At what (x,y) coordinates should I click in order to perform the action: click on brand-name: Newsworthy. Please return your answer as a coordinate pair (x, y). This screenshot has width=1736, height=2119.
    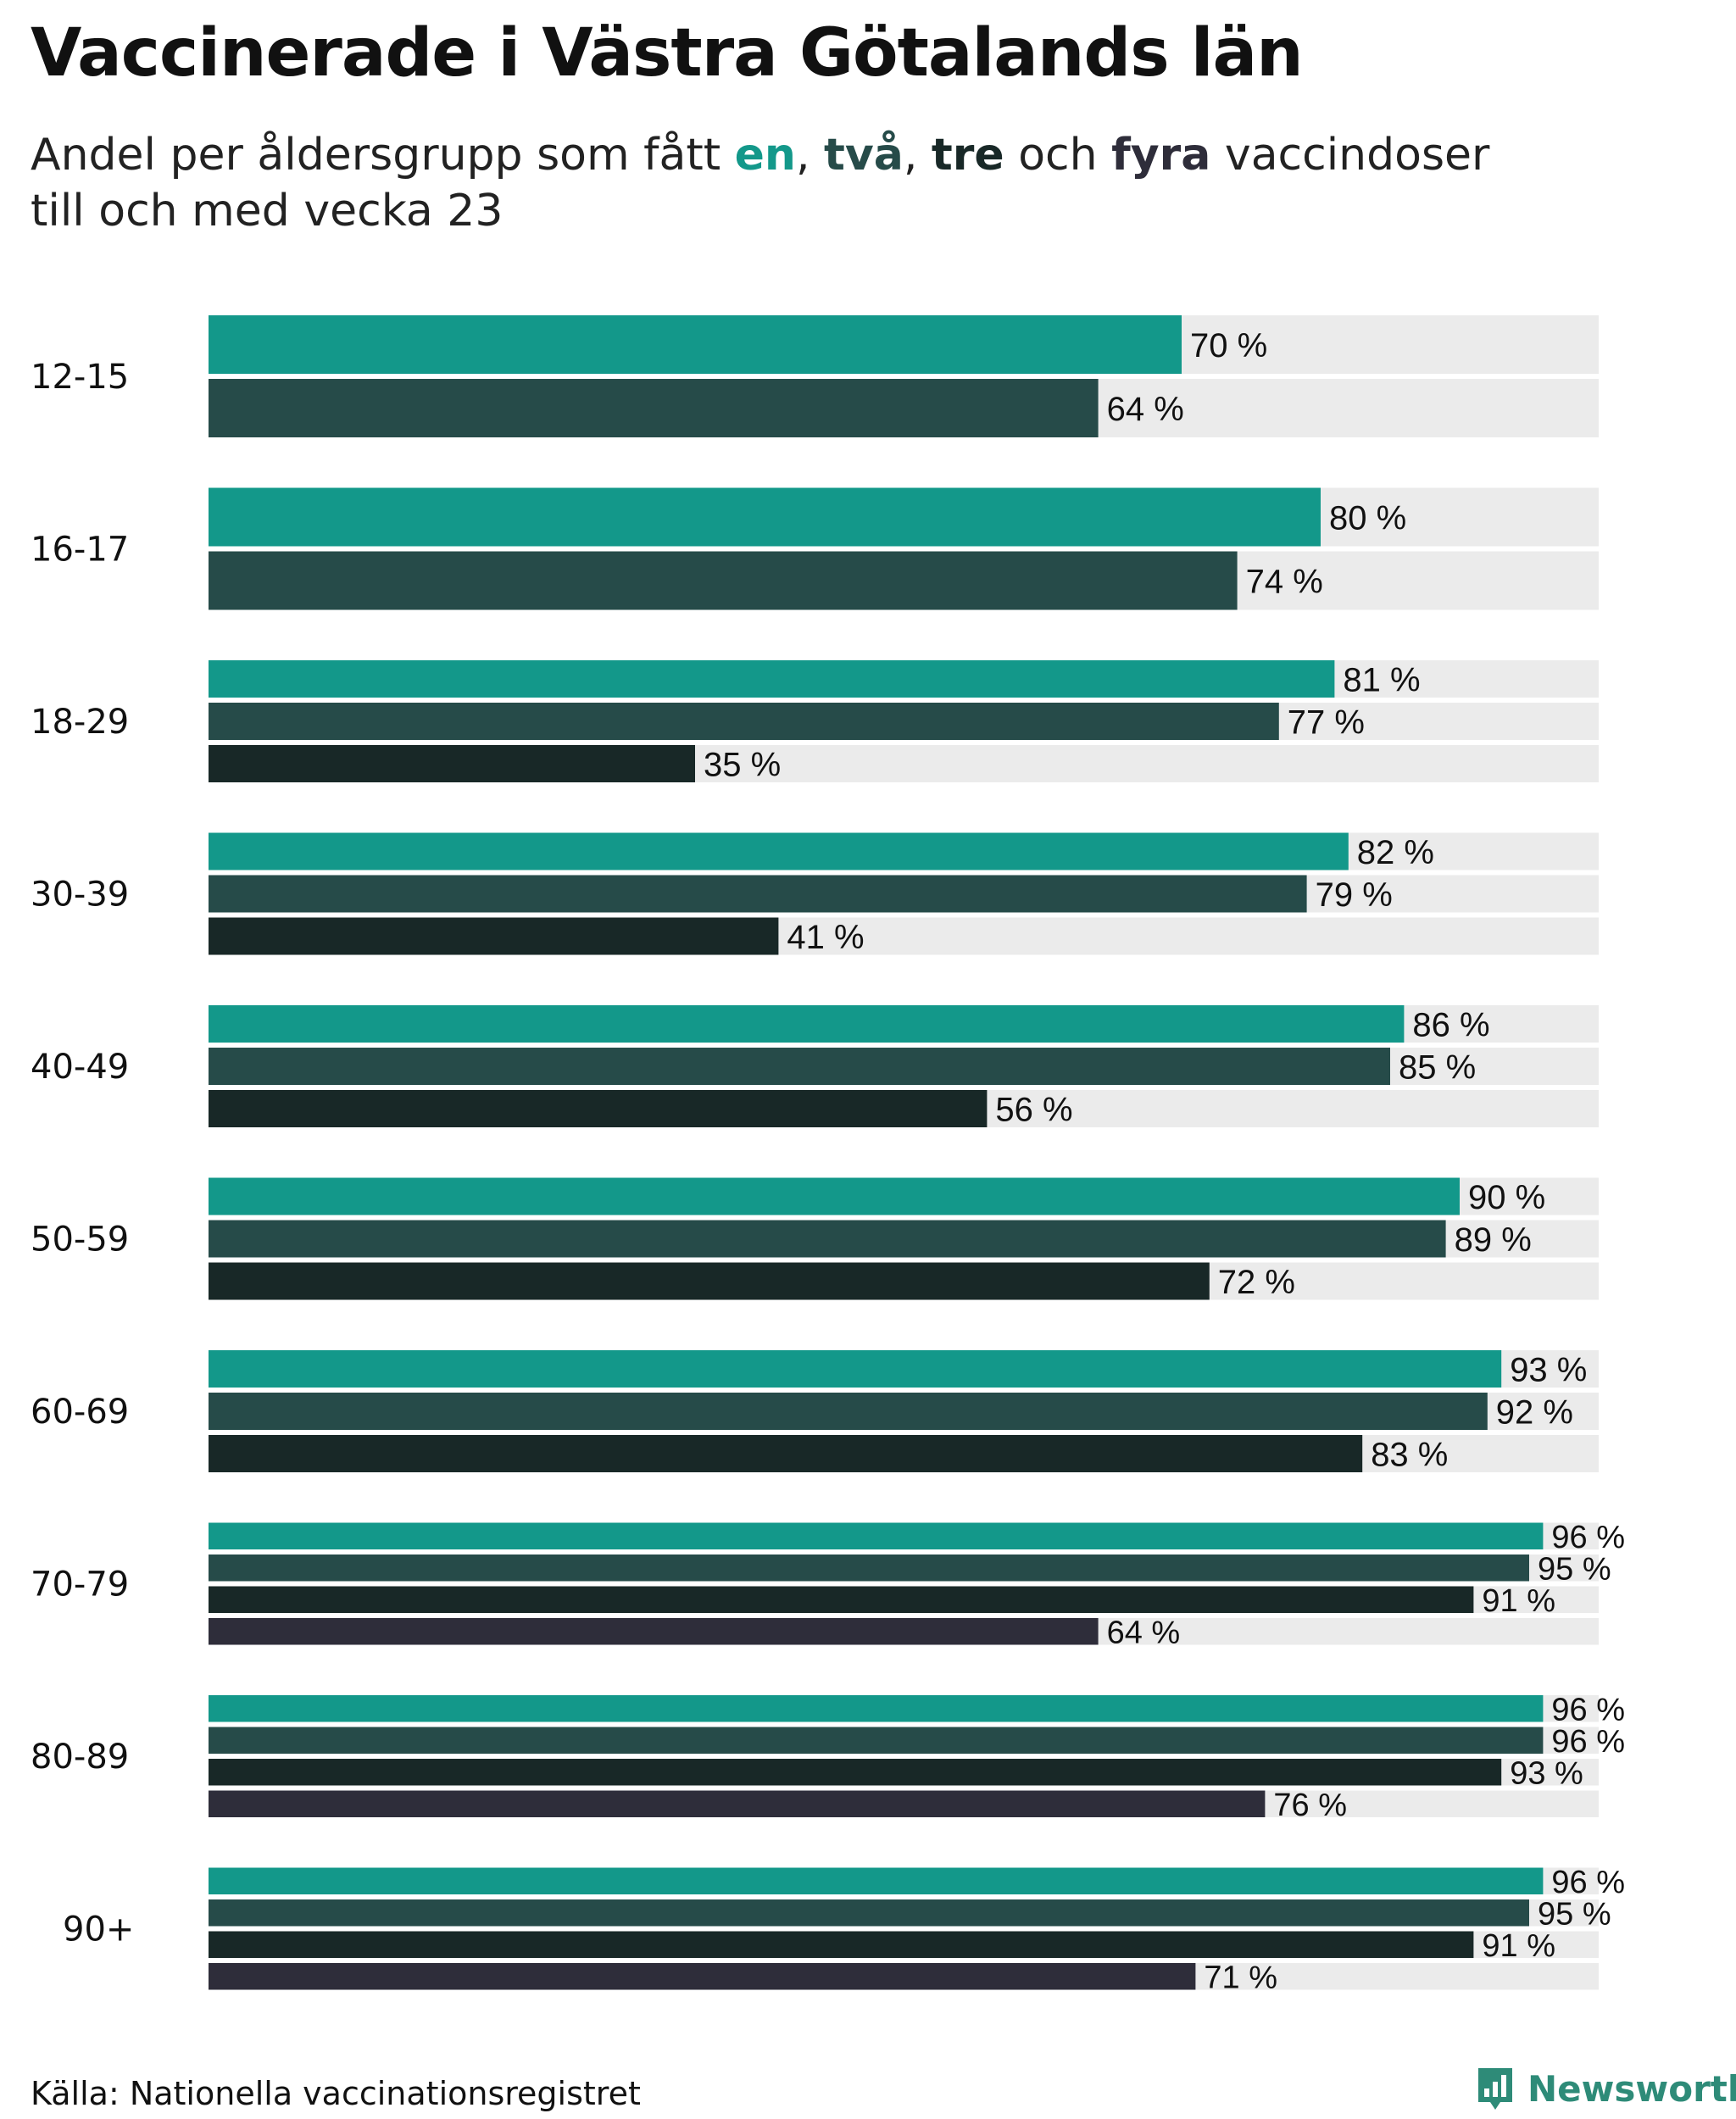
    Looking at the image, I should click on (1631, 2089).